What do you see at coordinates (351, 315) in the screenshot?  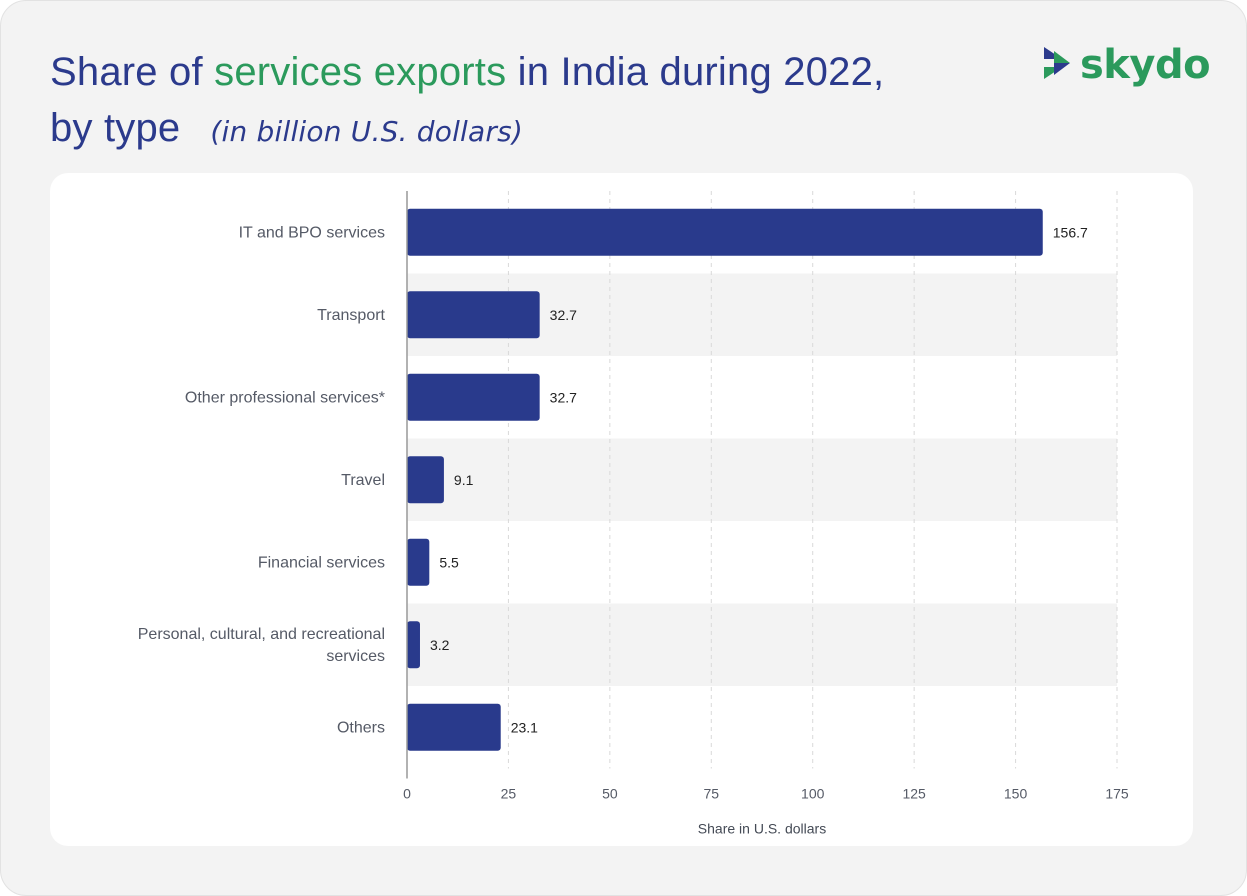 I see `category-label: Transport` at bounding box center [351, 315].